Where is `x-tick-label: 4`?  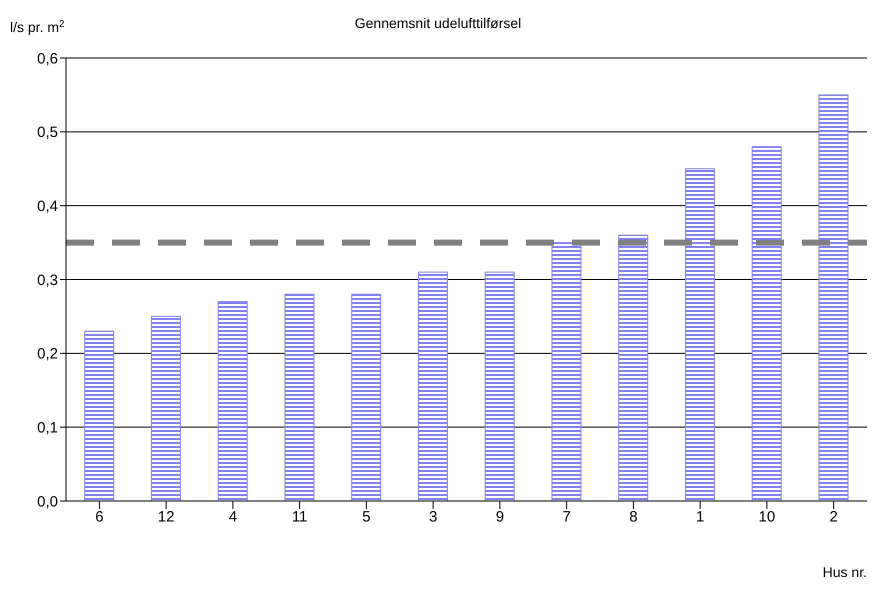
x-tick-label: 4 is located at coordinates (233, 517).